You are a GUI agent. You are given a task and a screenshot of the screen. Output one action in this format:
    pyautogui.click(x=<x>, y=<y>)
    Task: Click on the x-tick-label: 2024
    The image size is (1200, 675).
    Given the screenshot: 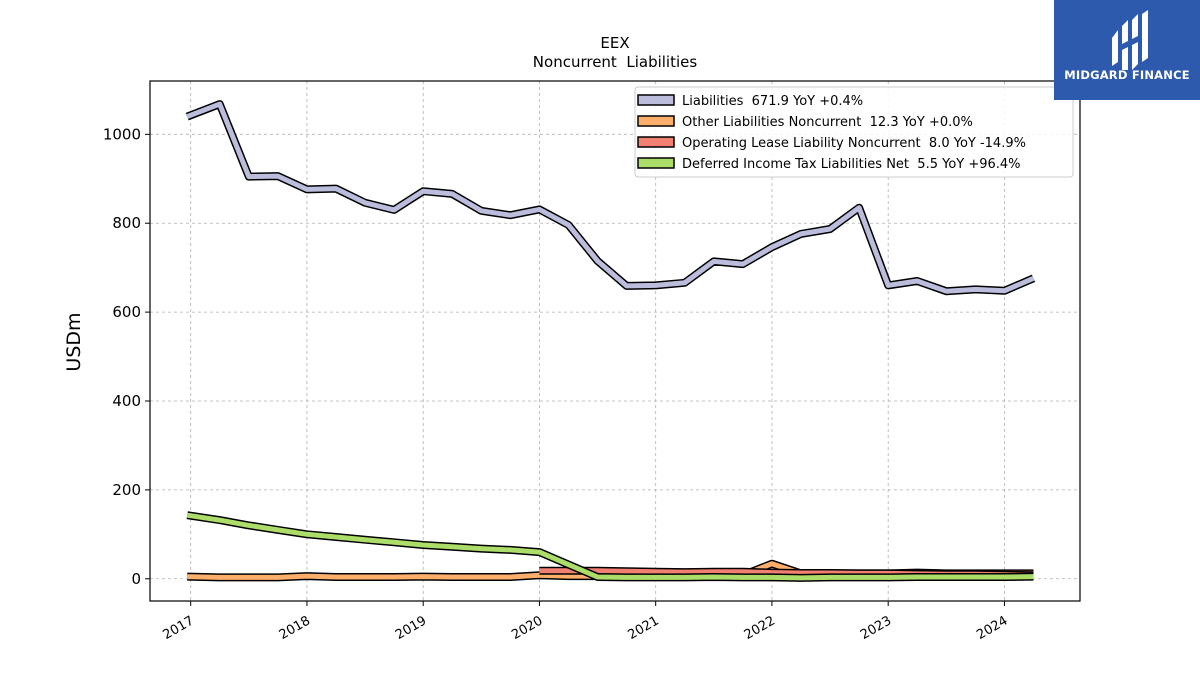 What is the action you would take?
    pyautogui.click(x=992, y=628)
    